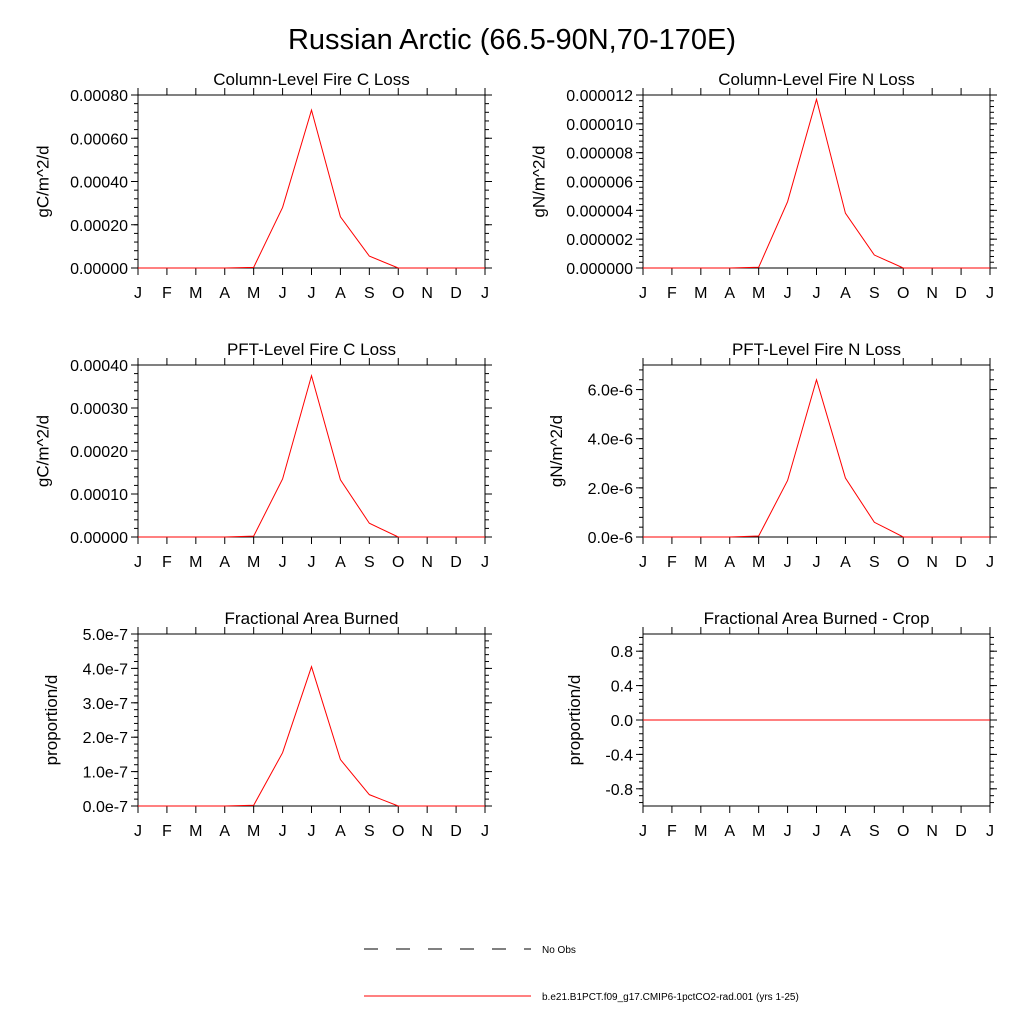 The width and height of the screenshot is (1024, 1024). I want to click on y-tick-label: 4.0e-7, so click(105, 669).